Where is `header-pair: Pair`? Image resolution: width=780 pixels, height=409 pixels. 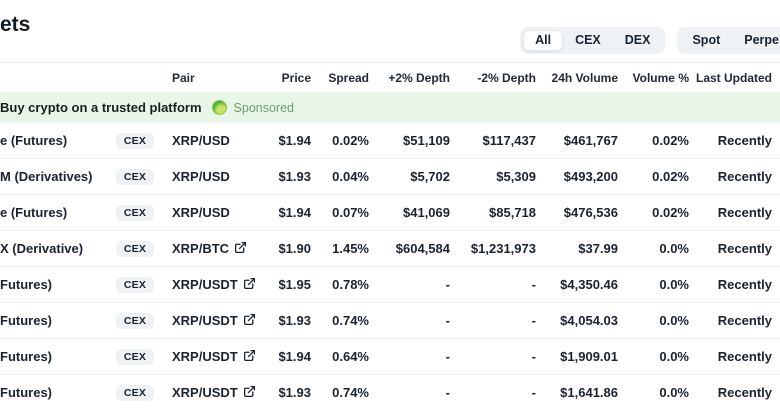 header-pair: Pair is located at coordinates (183, 77).